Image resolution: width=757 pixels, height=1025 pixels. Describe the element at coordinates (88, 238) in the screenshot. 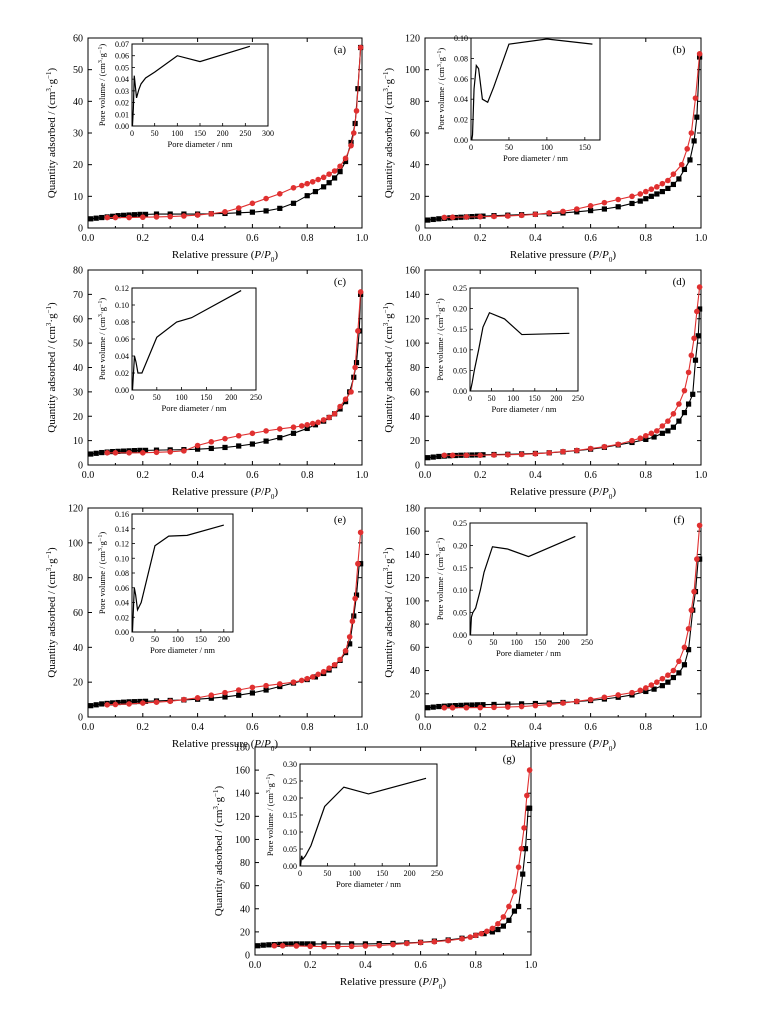

I see `x-tick-label: 0.0` at that location.